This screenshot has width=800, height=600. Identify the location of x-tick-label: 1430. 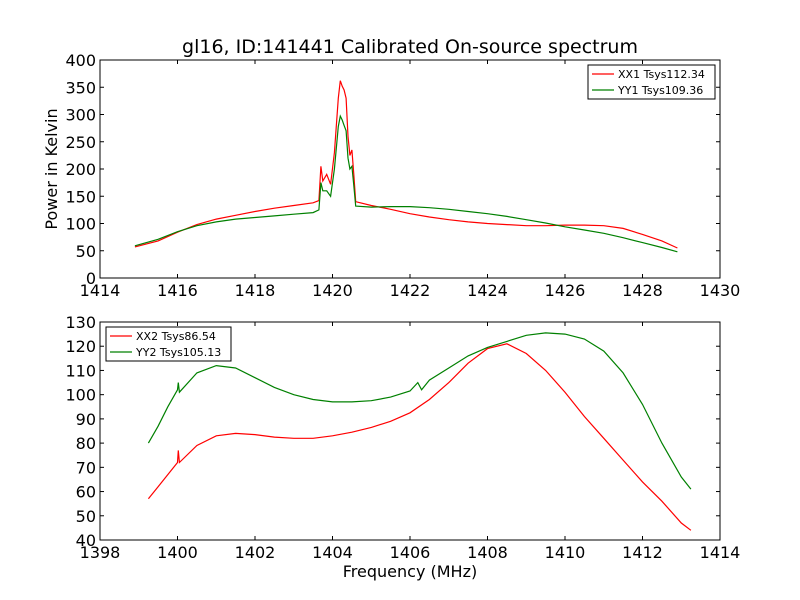
(720, 290).